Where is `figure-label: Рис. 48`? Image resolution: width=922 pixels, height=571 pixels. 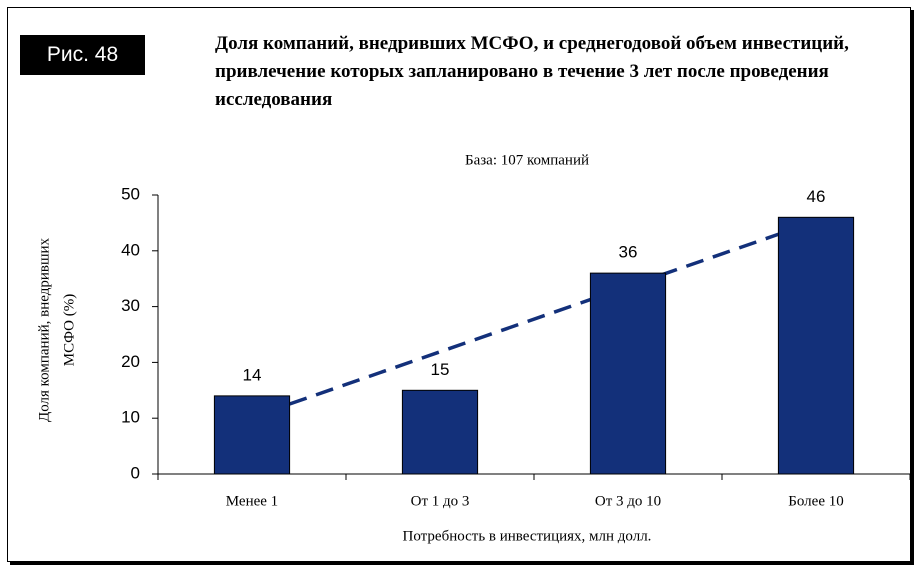 figure-label: Рис. 48 is located at coordinates (82, 55).